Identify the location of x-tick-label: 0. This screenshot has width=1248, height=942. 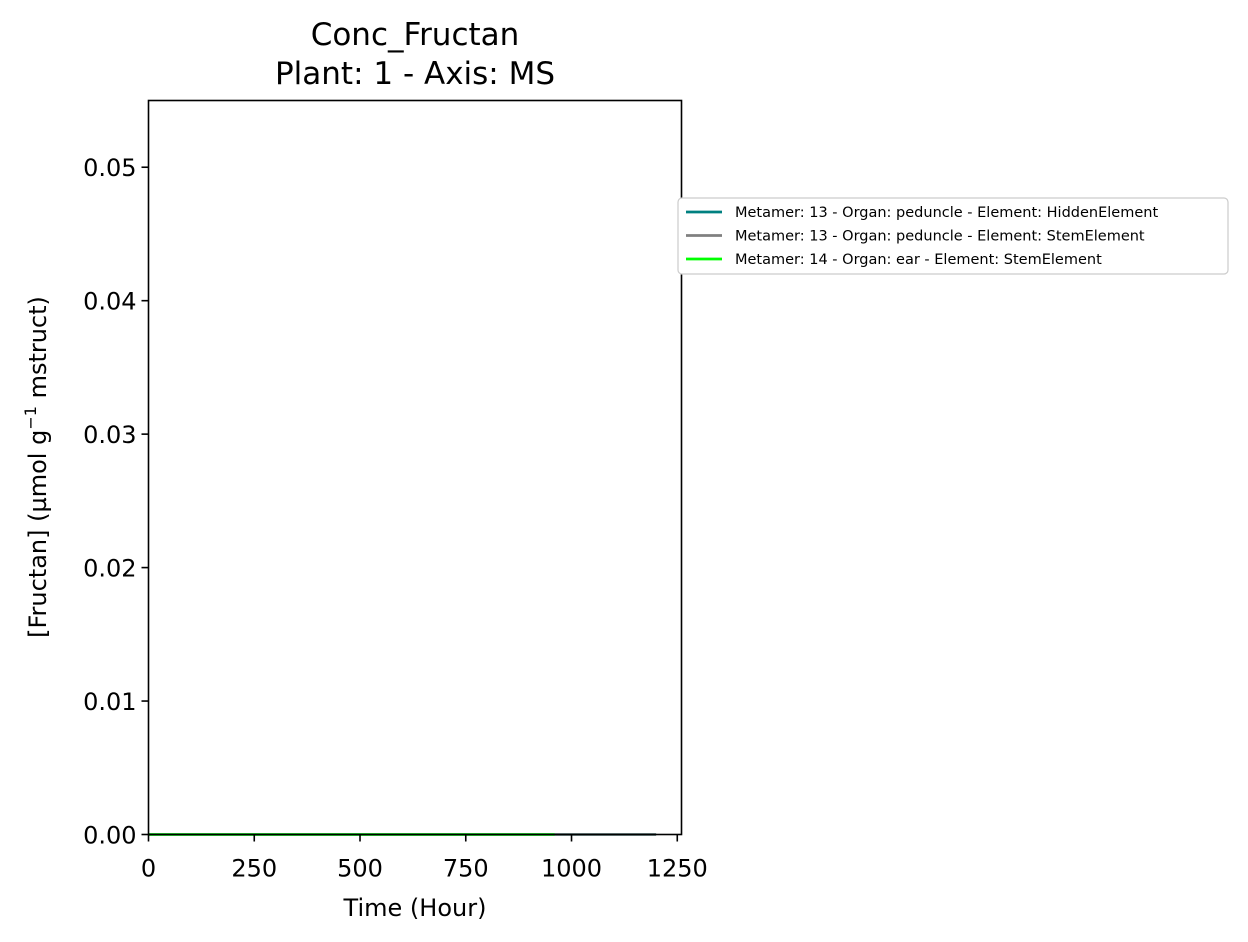
(148, 869).